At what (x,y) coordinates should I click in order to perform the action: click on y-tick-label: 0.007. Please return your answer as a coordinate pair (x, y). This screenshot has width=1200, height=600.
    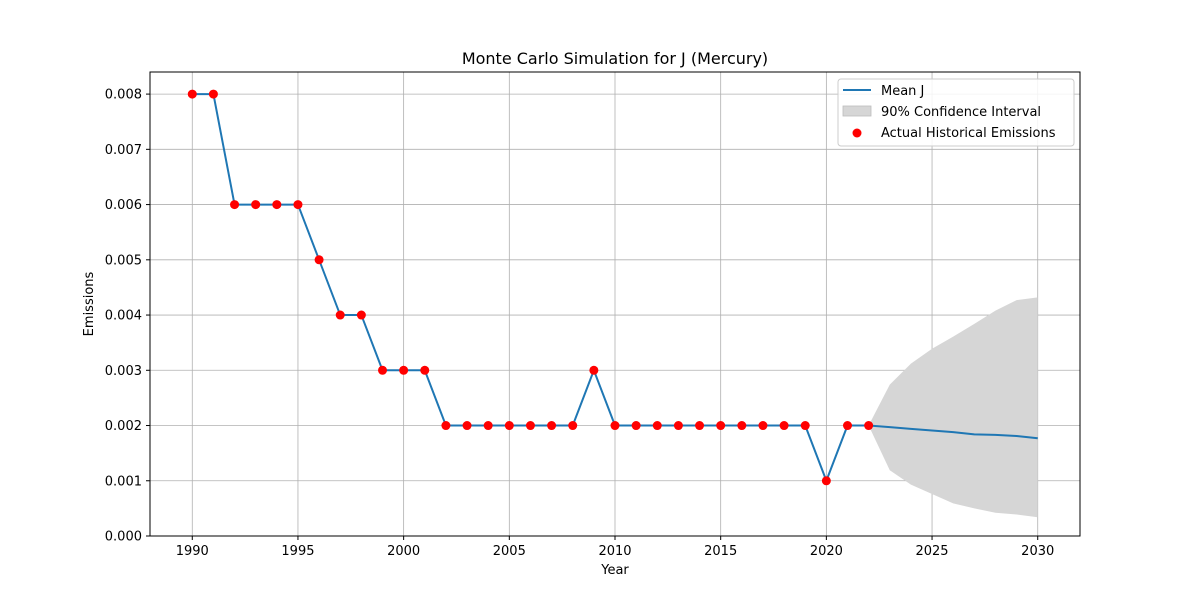
    Looking at the image, I should click on (123, 150).